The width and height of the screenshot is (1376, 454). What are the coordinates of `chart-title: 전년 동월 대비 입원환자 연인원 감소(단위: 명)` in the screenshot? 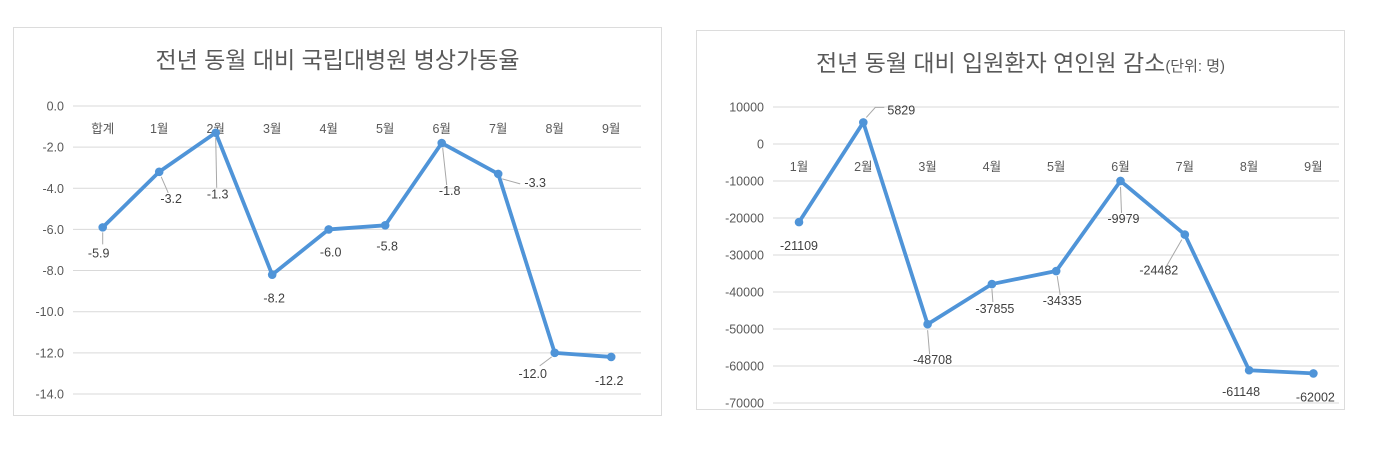 It's located at (1020, 61).